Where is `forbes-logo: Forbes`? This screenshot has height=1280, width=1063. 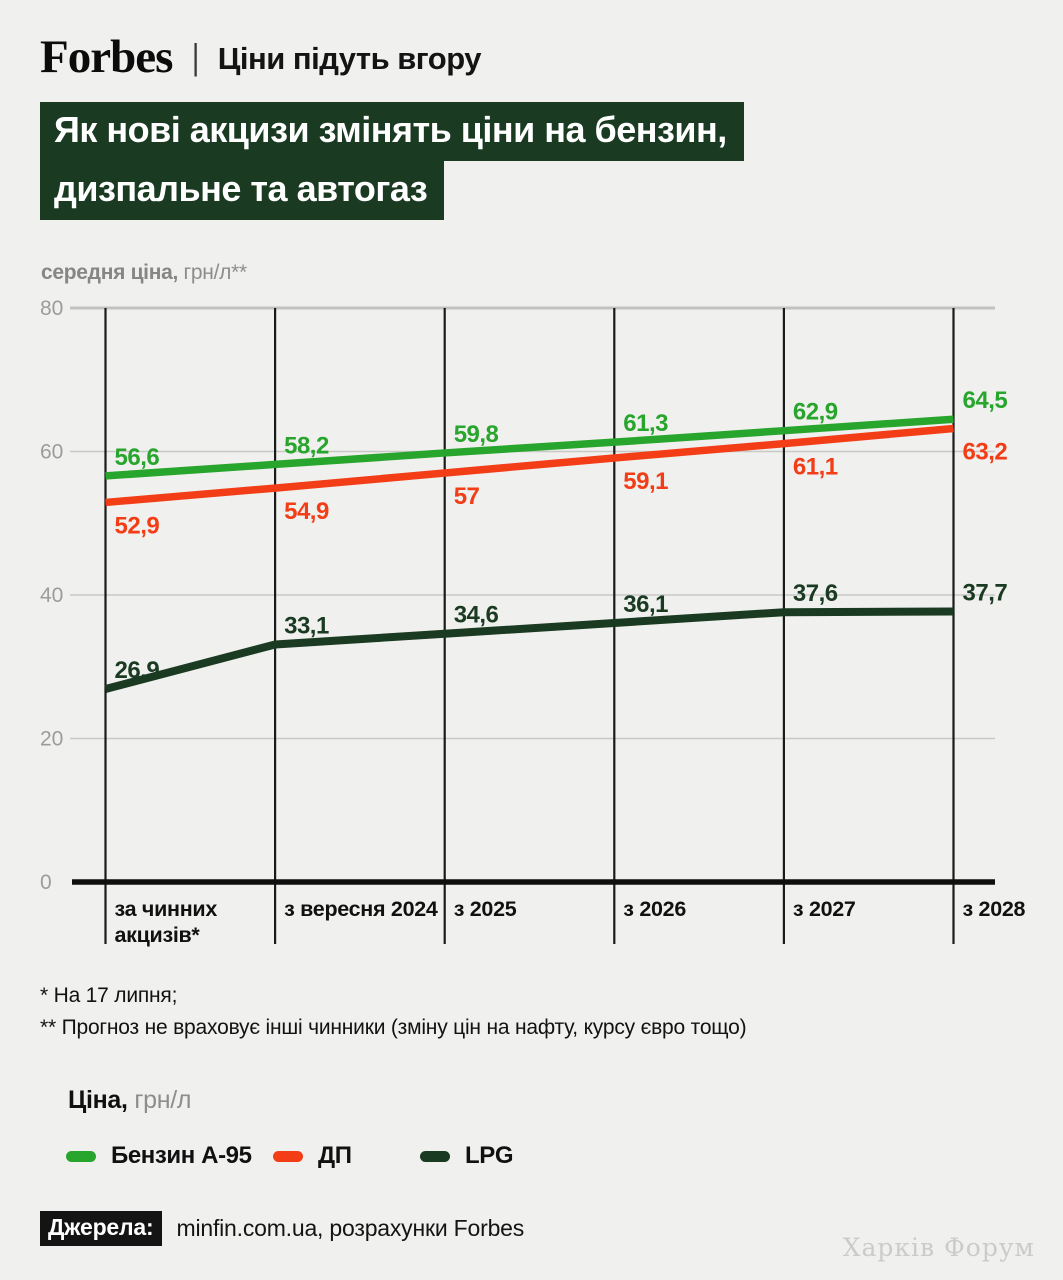
forbes-logo: Forbes is located at coordinates (106, 57).